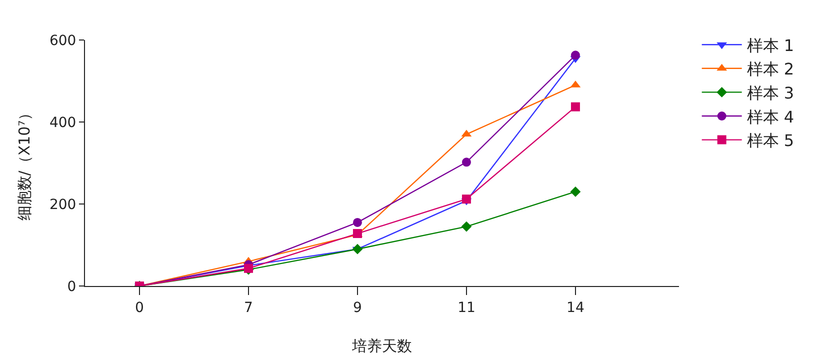  Describe the element at coordinates (770, 92) in the screenshot. I see `legend-label: 样本 3` at that location.